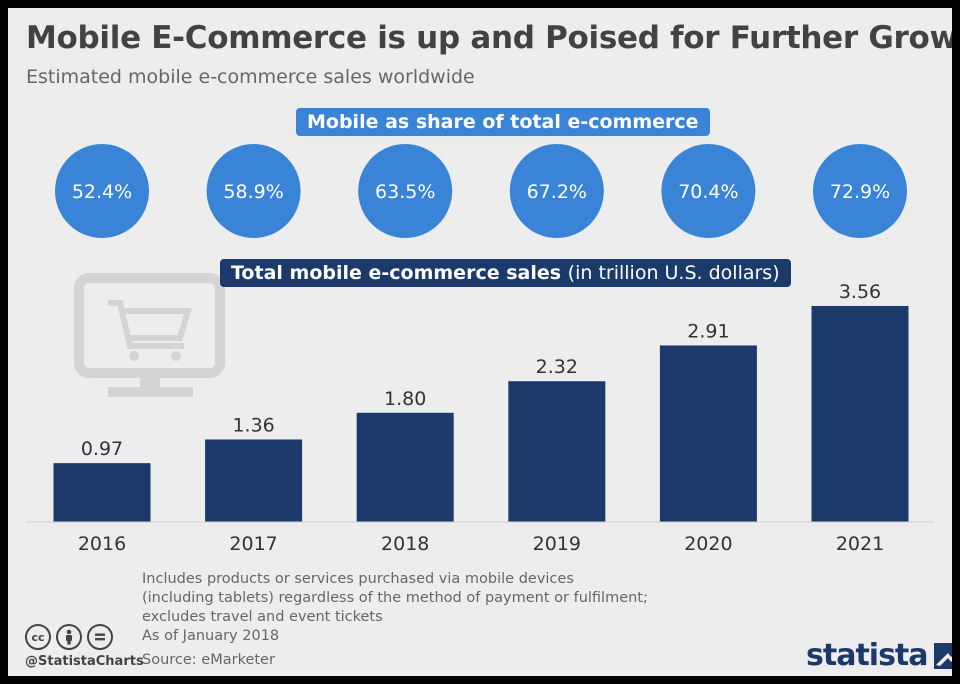 The image size is (960, 684). I want to click on share-value-label: 63.5%, so click(405, 192).